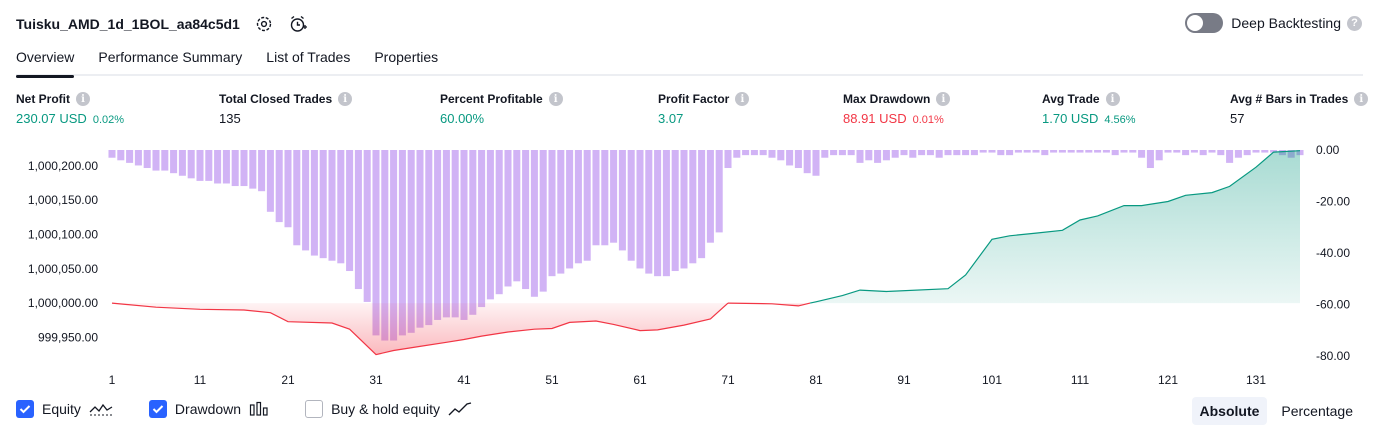  I want to click on metric-avg-trade: Avg Trade i 1.70 USD 4.56%, so click(1089, 109).